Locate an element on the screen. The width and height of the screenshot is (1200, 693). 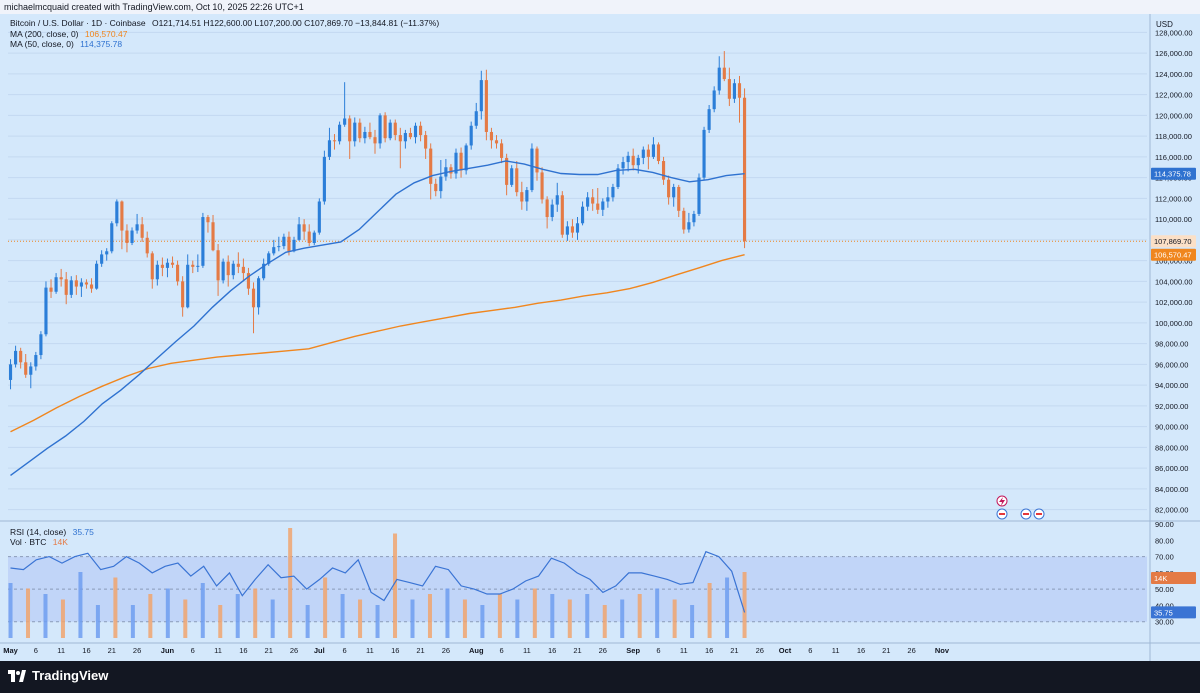
footer: TradingView is located at coordinates (600, 677).